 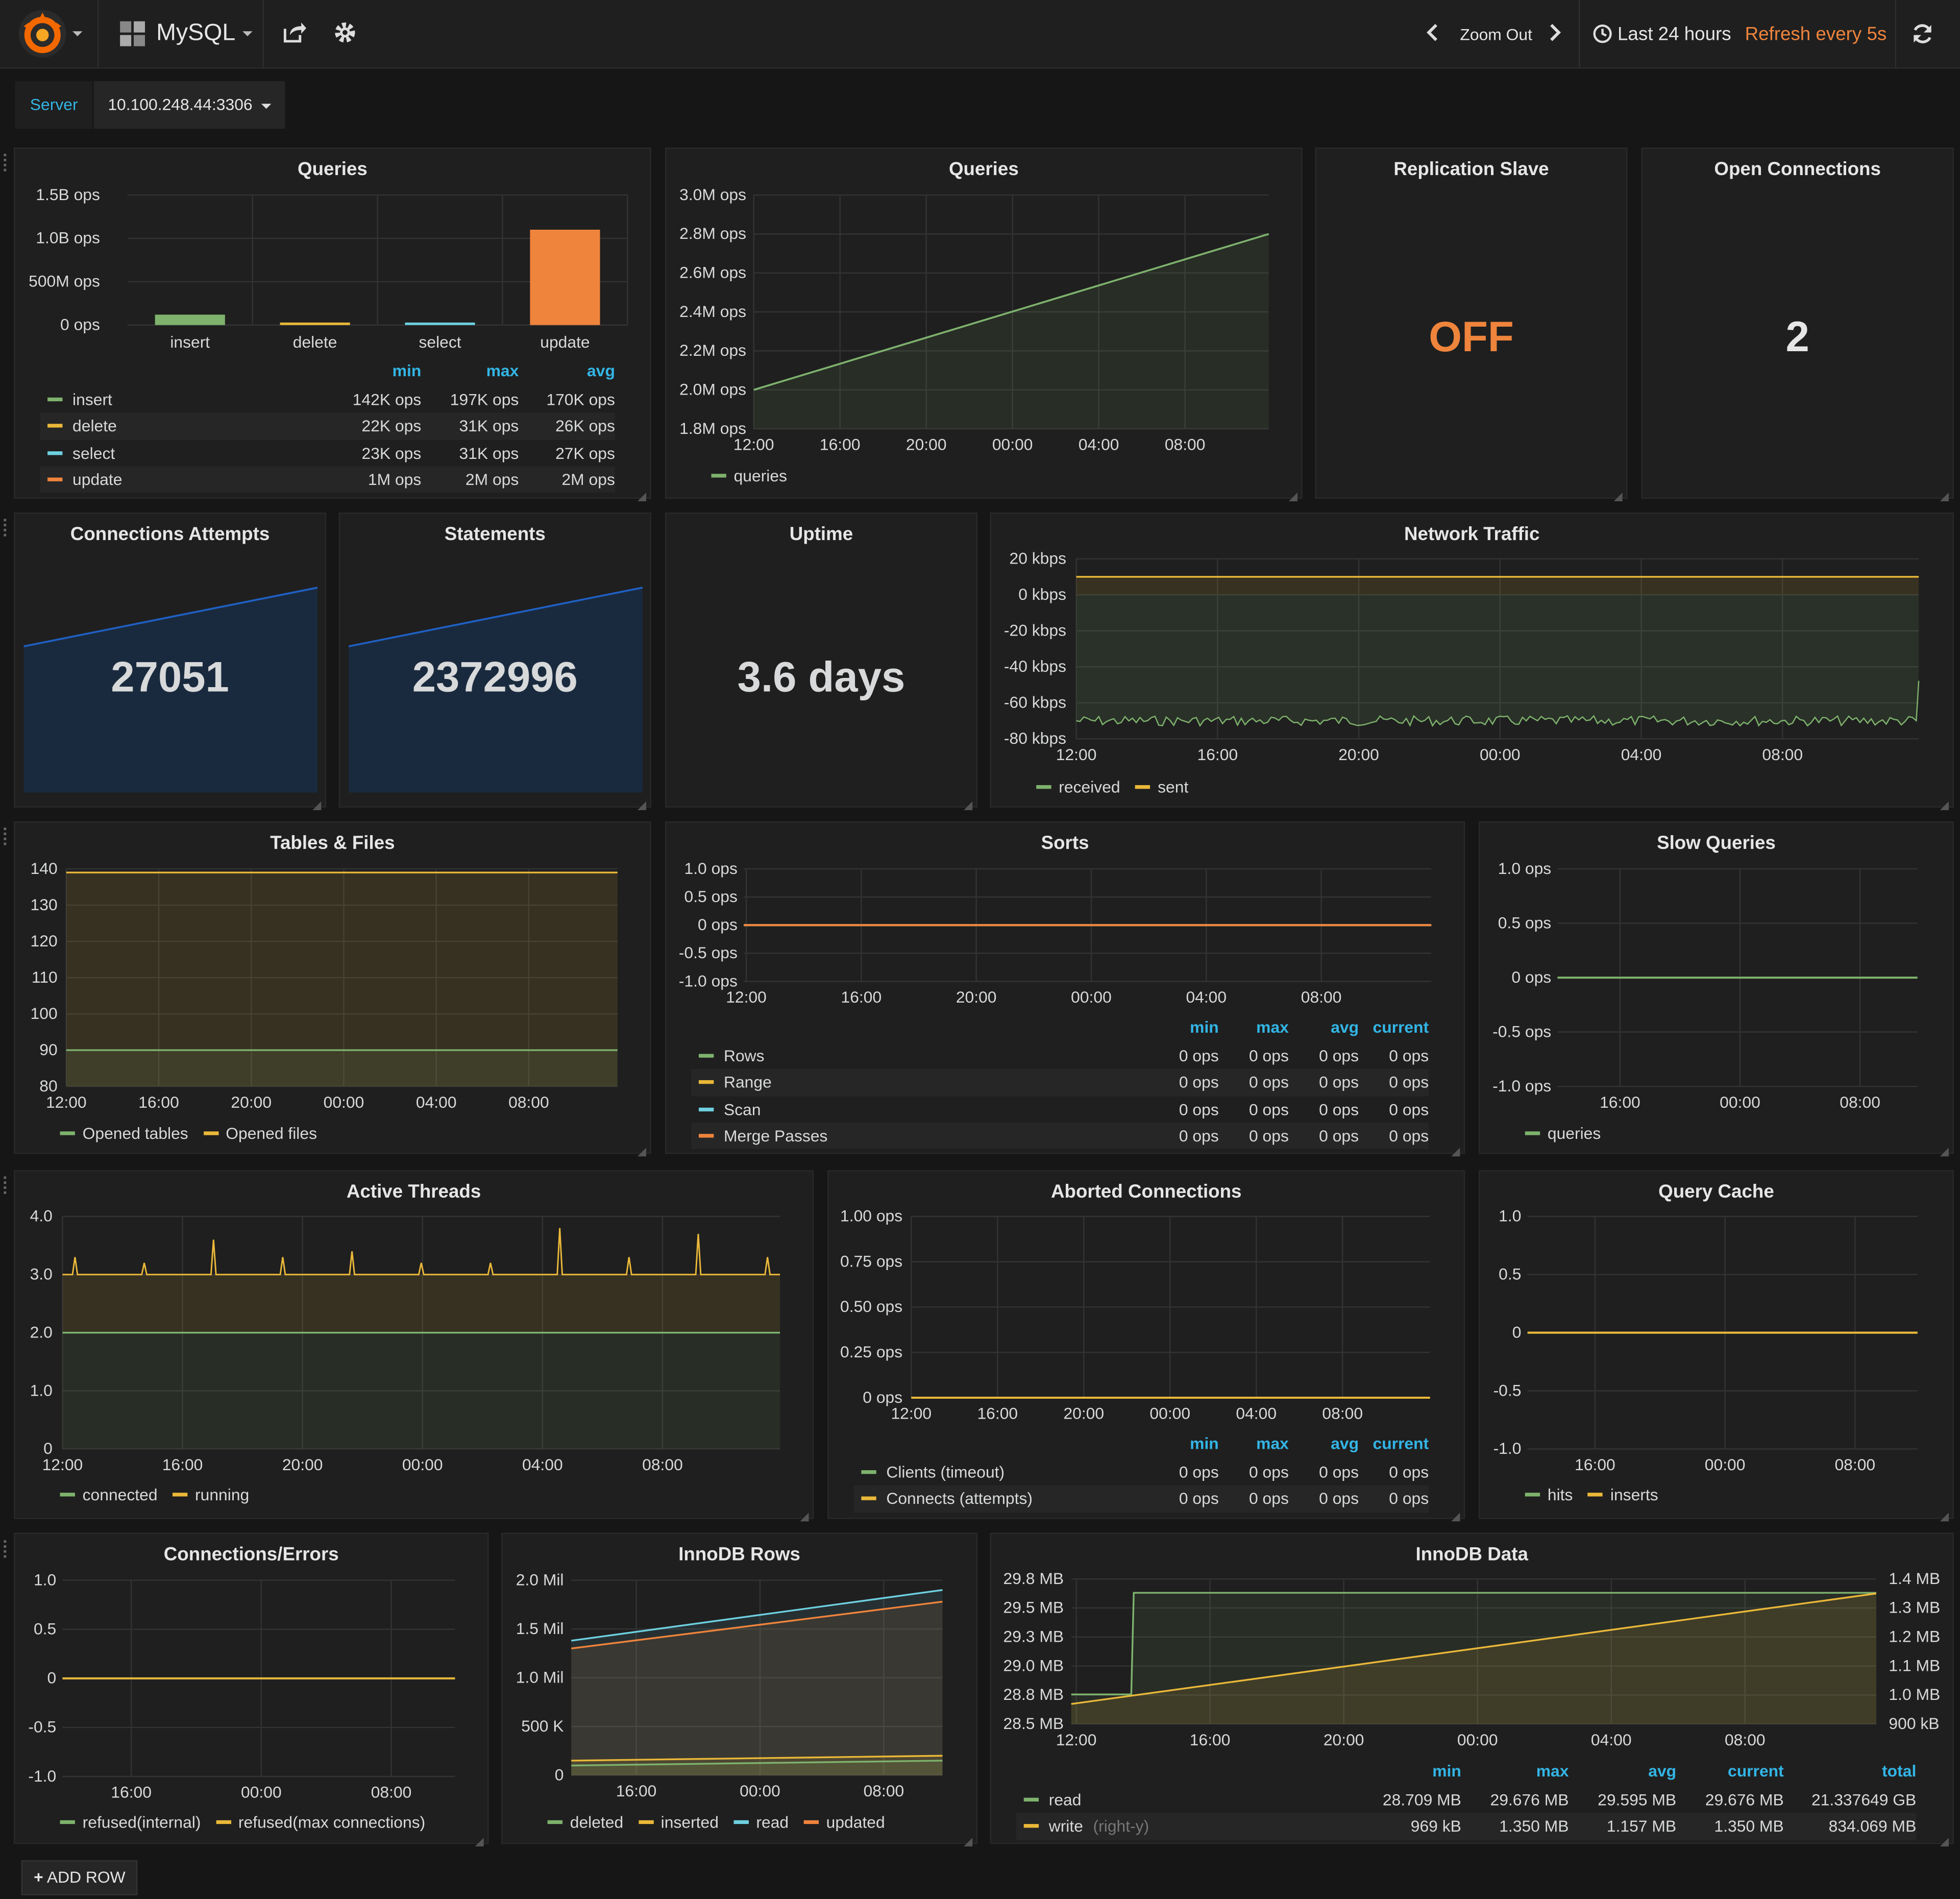 What do you see at coordinates (109, 1494) in the screenshot?
I see `legend-item: connected` at bounding box center [109, 1494].